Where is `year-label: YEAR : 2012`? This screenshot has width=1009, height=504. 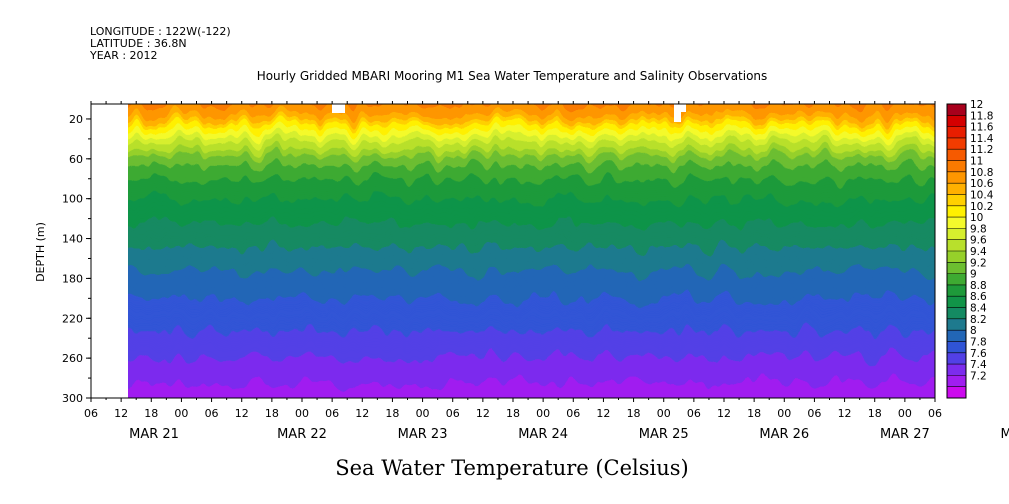
year-label: YEAR : 2012 is located at coordinates (123, 55).